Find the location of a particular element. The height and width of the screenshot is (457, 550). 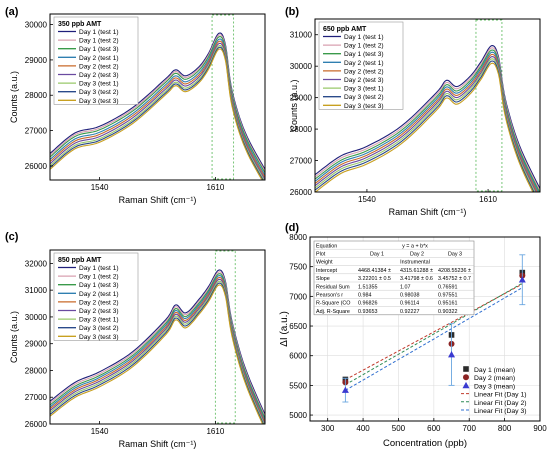

plot-frame is located at coordinates (157, 97).